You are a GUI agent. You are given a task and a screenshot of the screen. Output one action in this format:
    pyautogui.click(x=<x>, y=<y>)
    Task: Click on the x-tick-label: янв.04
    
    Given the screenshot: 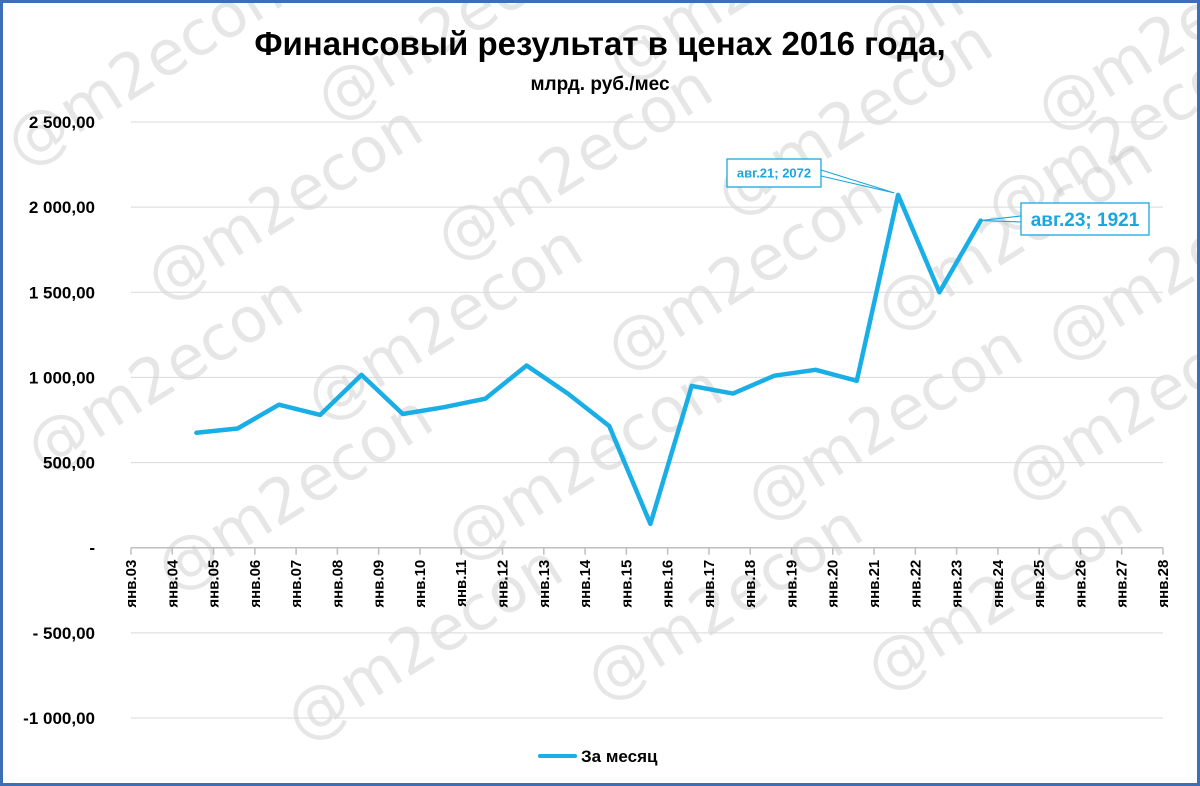 What is the action you would take?
    pyautogui.click(x=172, y=583)
    